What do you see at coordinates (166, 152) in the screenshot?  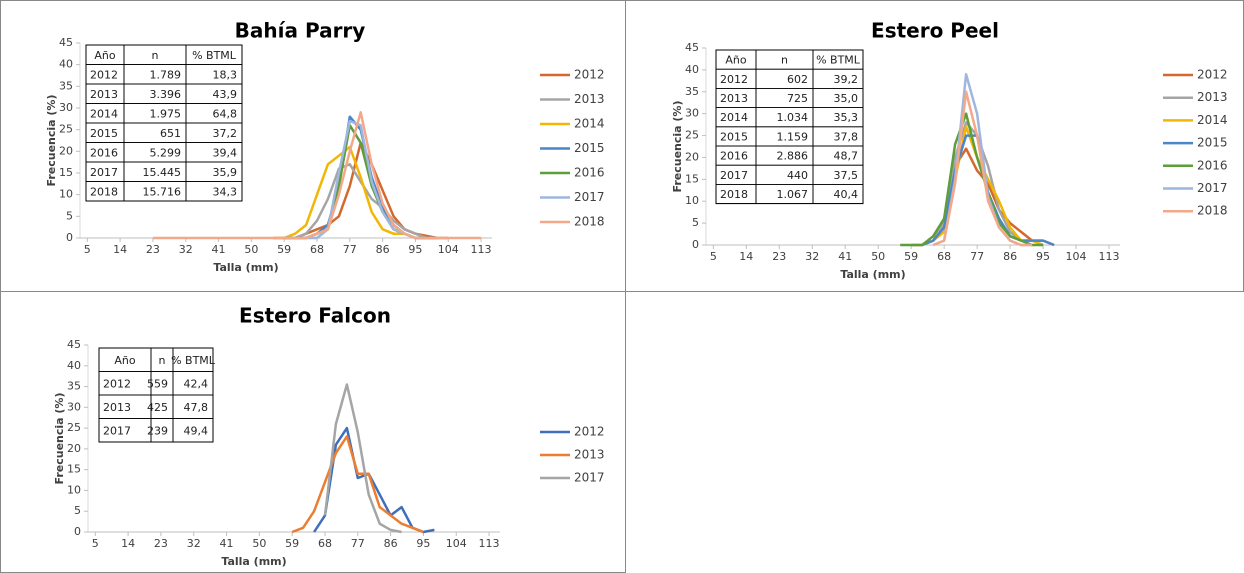 I see `table-text: 5.299` at bounding box center [166, 152].